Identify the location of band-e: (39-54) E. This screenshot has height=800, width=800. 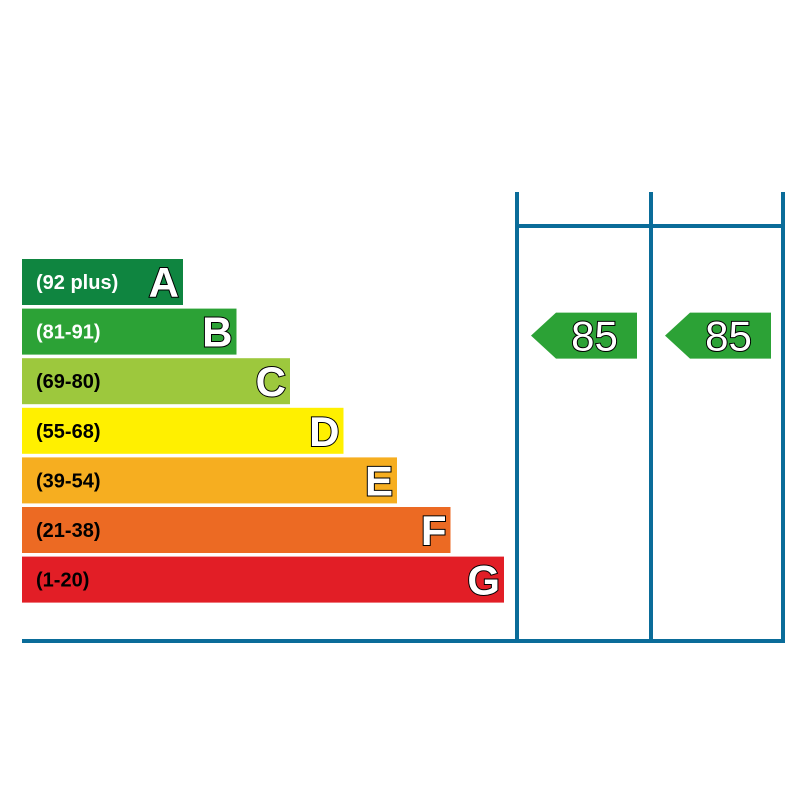
(209, 480).